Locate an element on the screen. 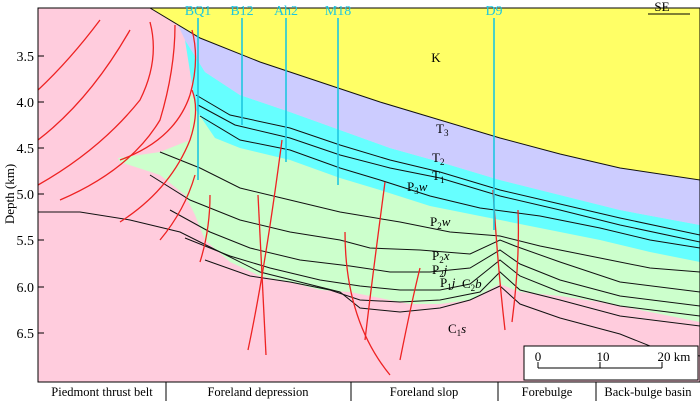 This screenshot has width=700, height=401. zone-label: Piedmont thrust belt is located at coordinates (102, 392).